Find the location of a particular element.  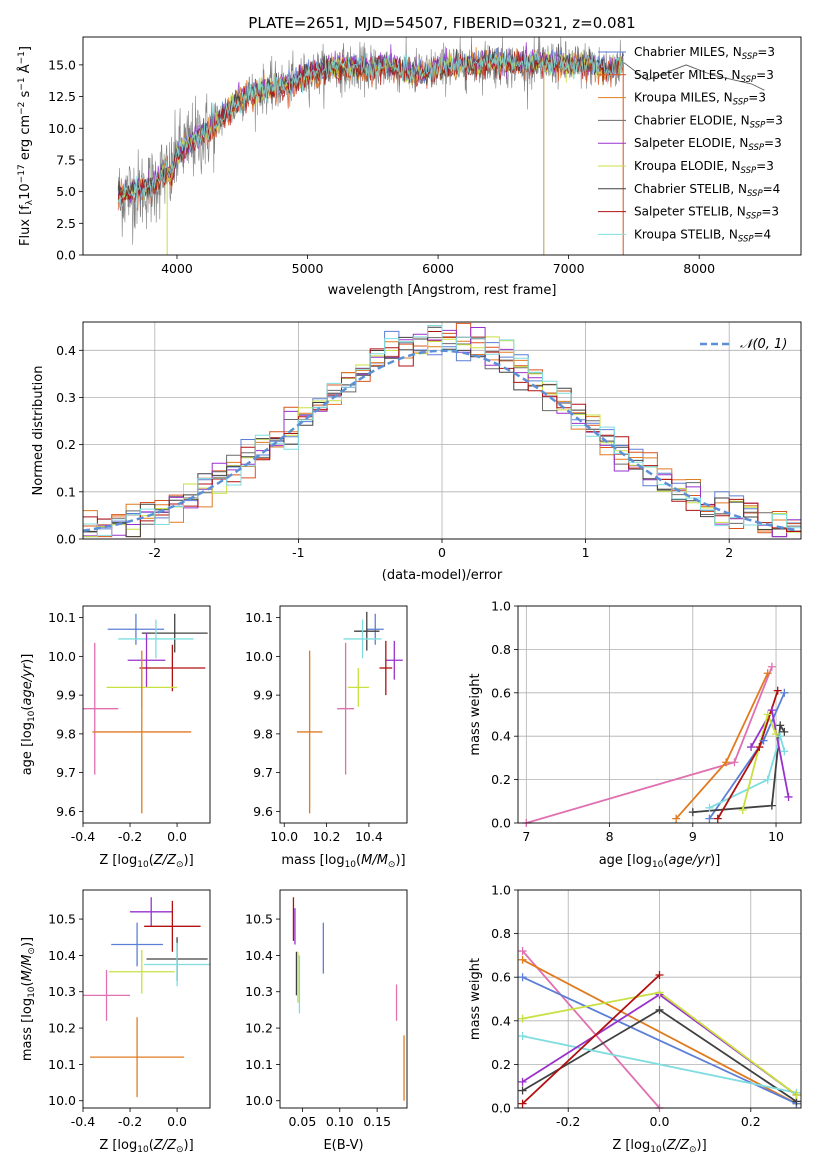

tick-label-y: 9.9 is located at coordinates (66, 695).